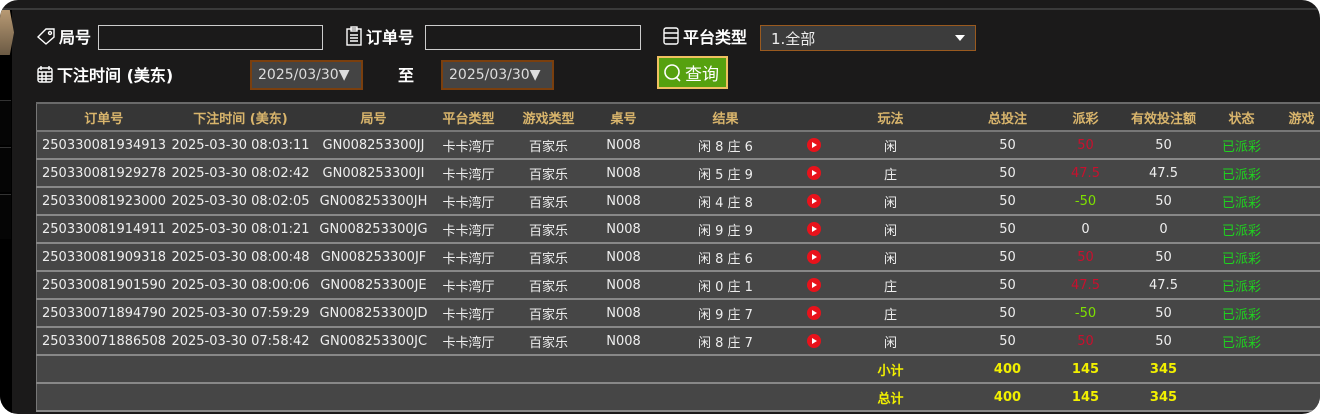 This screenshot has width=1320, height=414. I want to click on time-label-text: 下注时间 (美东), so click(115, 75).